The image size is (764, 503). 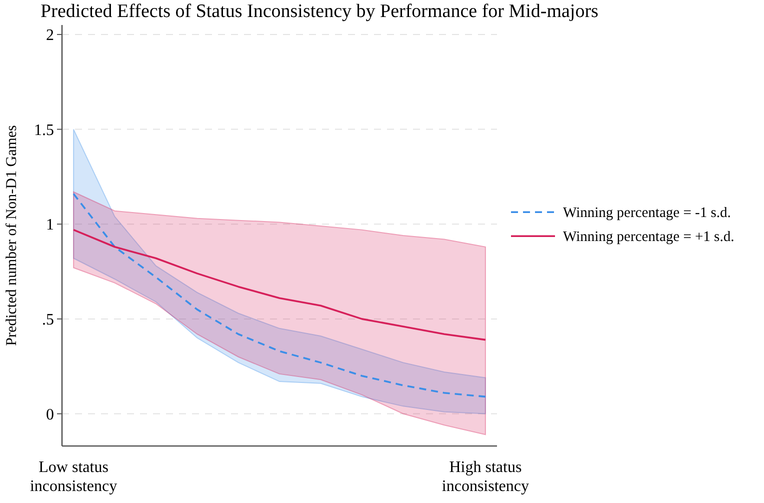 I want to click on y-tick-label: .5, so click(x=48, y=320).